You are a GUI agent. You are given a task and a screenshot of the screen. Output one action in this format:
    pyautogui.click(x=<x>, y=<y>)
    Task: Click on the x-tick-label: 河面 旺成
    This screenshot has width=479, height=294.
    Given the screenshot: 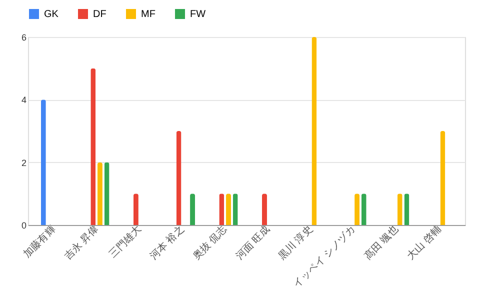 What is the action you would take?
    pyautogui.click(x=252, y=242)
    